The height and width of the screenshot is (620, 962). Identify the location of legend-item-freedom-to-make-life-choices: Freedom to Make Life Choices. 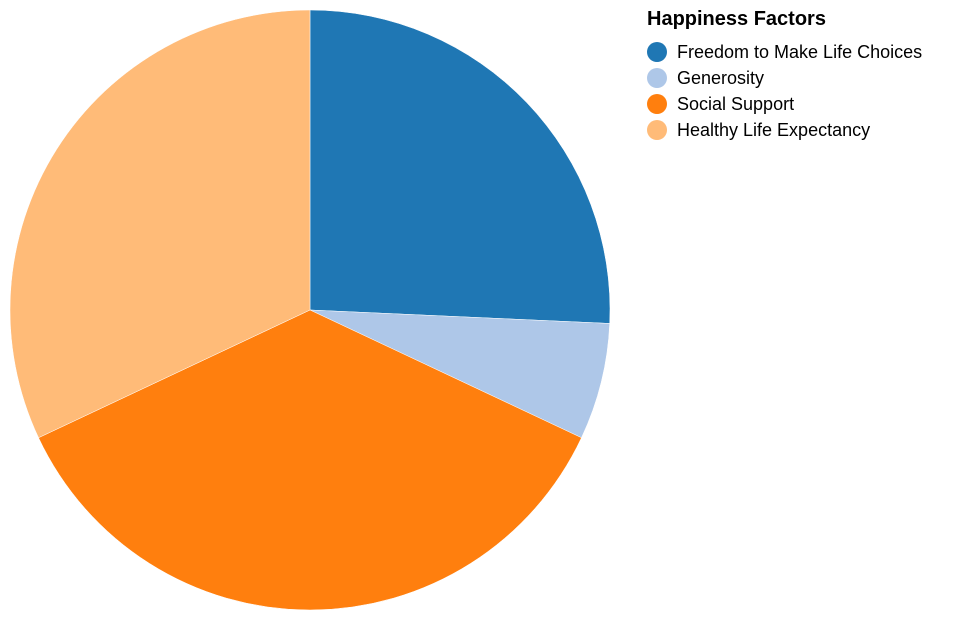
(803, 52).